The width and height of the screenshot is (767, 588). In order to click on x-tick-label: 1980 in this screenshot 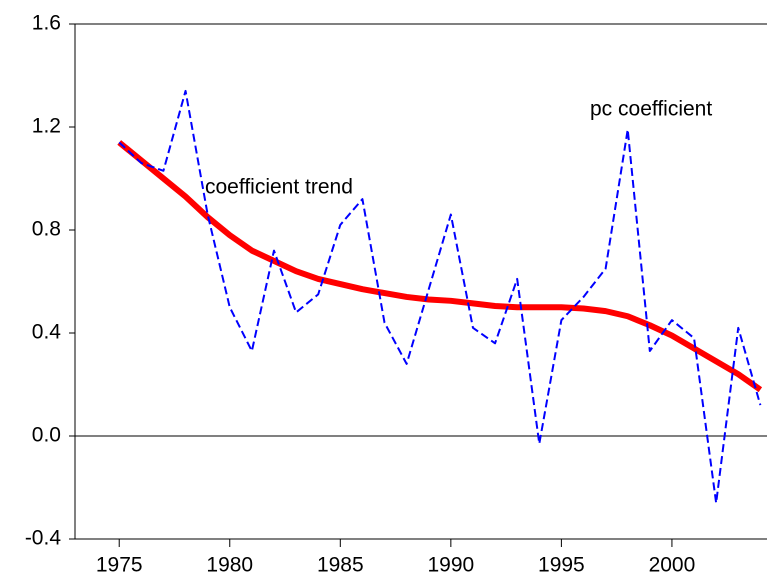, I will do `click(229, 565)`.